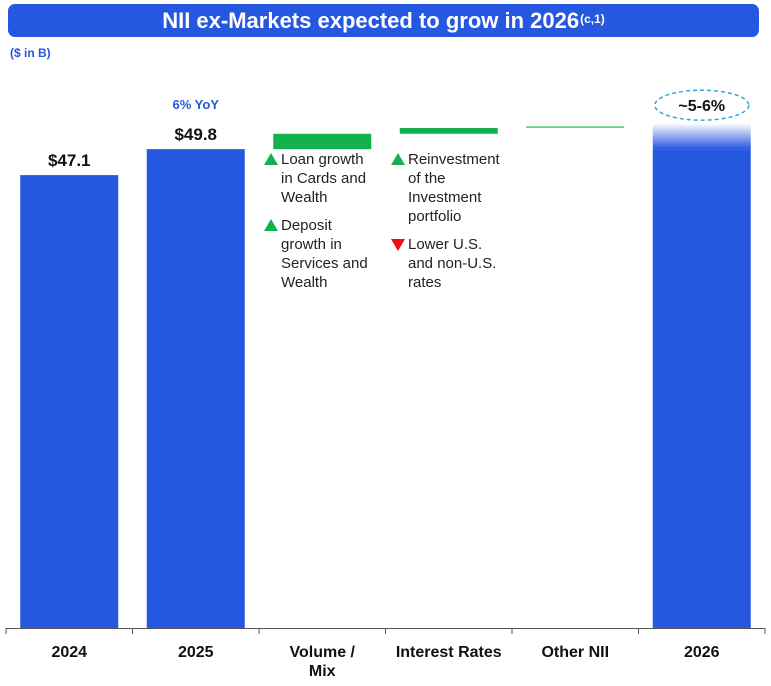  I want to click on annotation-deposit-growth: Deposit growth in Services and Wealth, so click(321, 254).